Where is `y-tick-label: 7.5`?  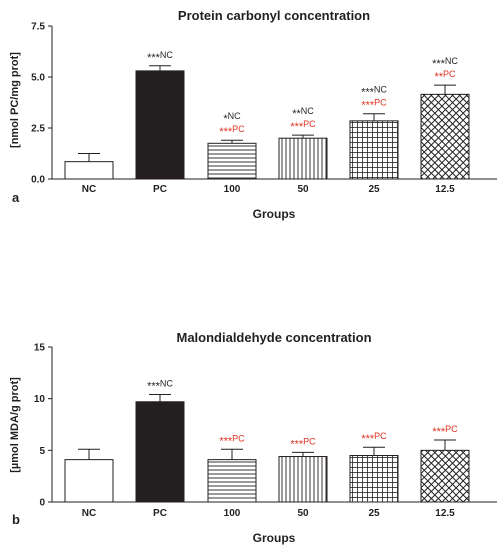
y-tick-label: 7.5 is located at coordinates (38, 27).